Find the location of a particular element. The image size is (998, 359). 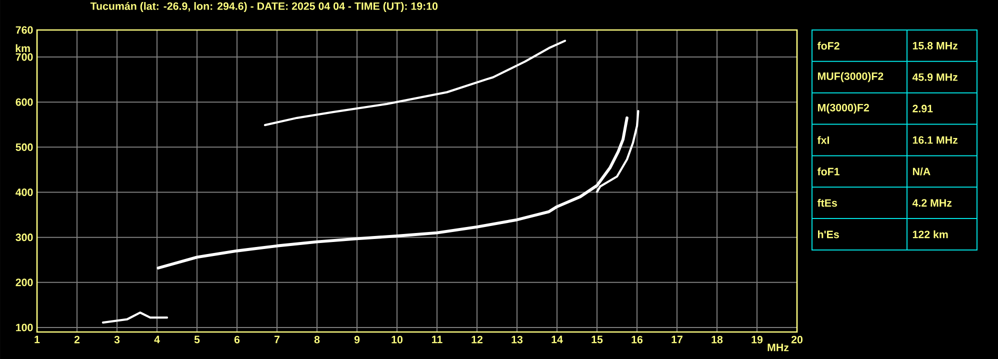

x-tick-label: 1 is located at coordinates (37, 340).